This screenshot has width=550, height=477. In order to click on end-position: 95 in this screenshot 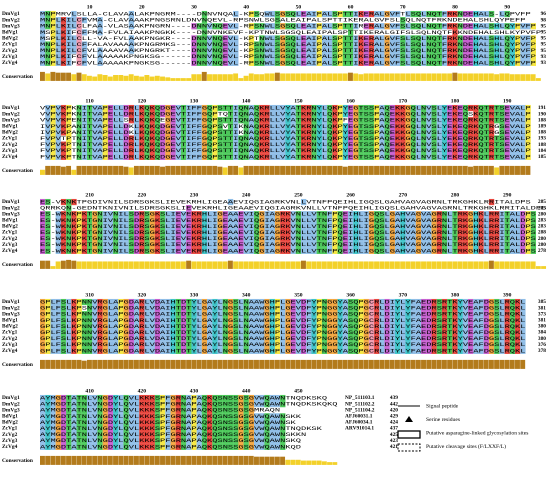, I will do `click(544, 45)`.